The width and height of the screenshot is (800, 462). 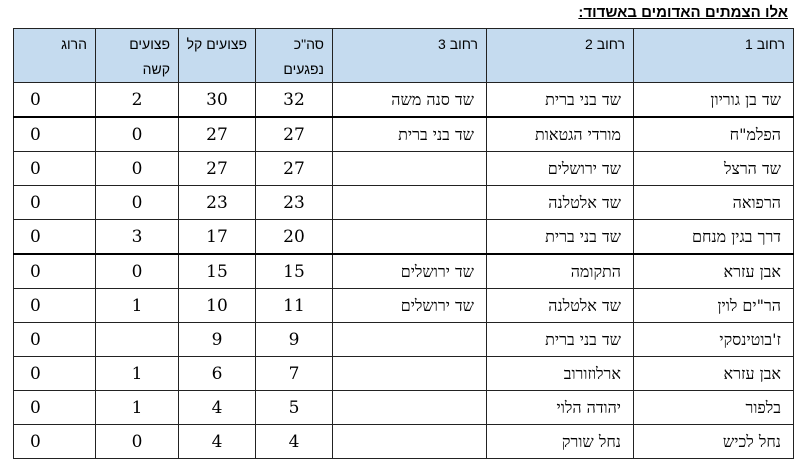 What do you see at coordinates (713, 237) in the screenshot?
I see `cell-street1: דרך בגין מנחם` at bounding box center [713, 237].